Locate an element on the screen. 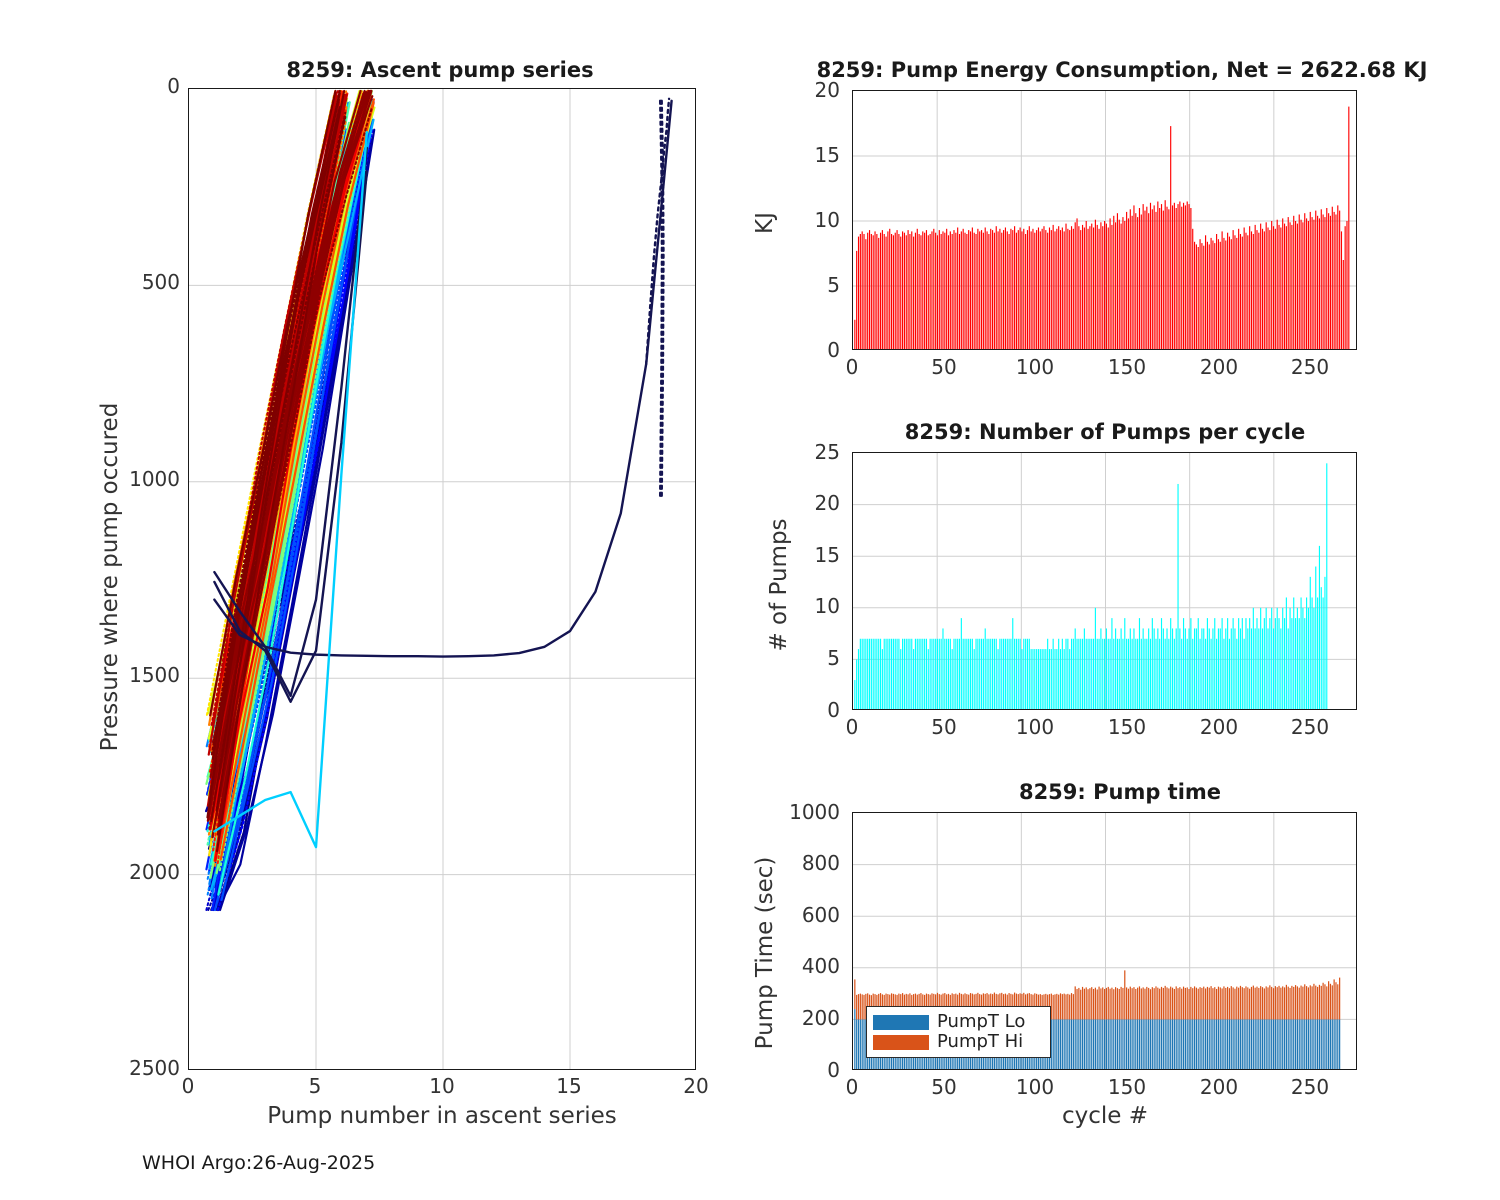  legend-label-pumpt-lo: PumpT Lo is located at coordinates (981, 1021).